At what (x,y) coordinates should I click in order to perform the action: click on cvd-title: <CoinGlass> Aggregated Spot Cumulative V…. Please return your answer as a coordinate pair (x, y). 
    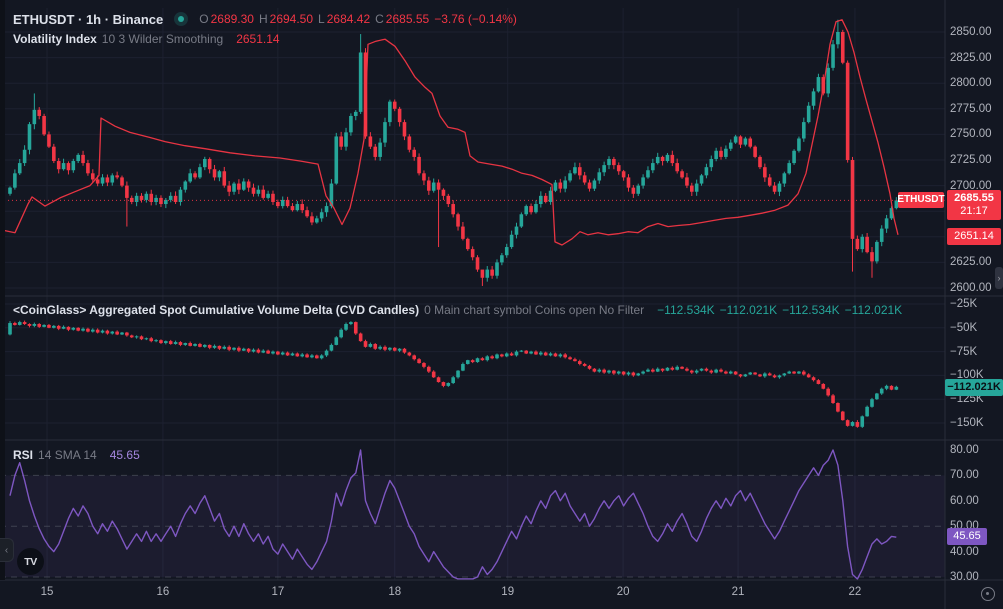
    Looking at the image, I should click on (216, 310).